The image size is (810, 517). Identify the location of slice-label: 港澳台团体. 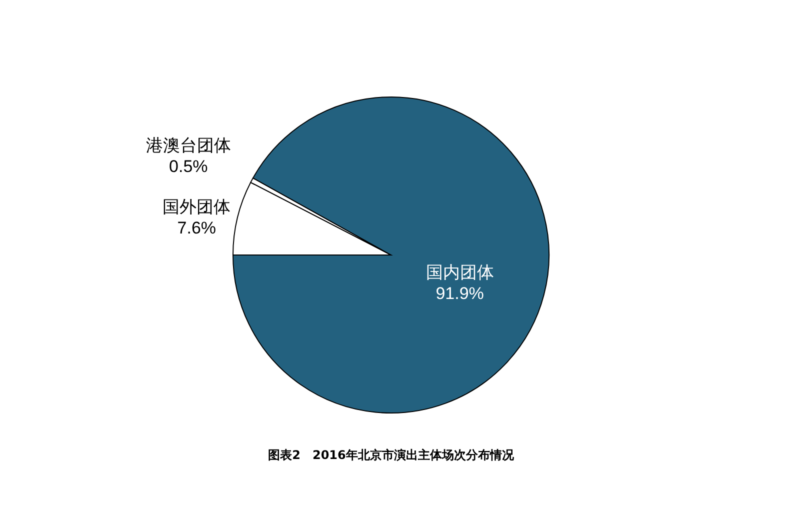
(188, 146).